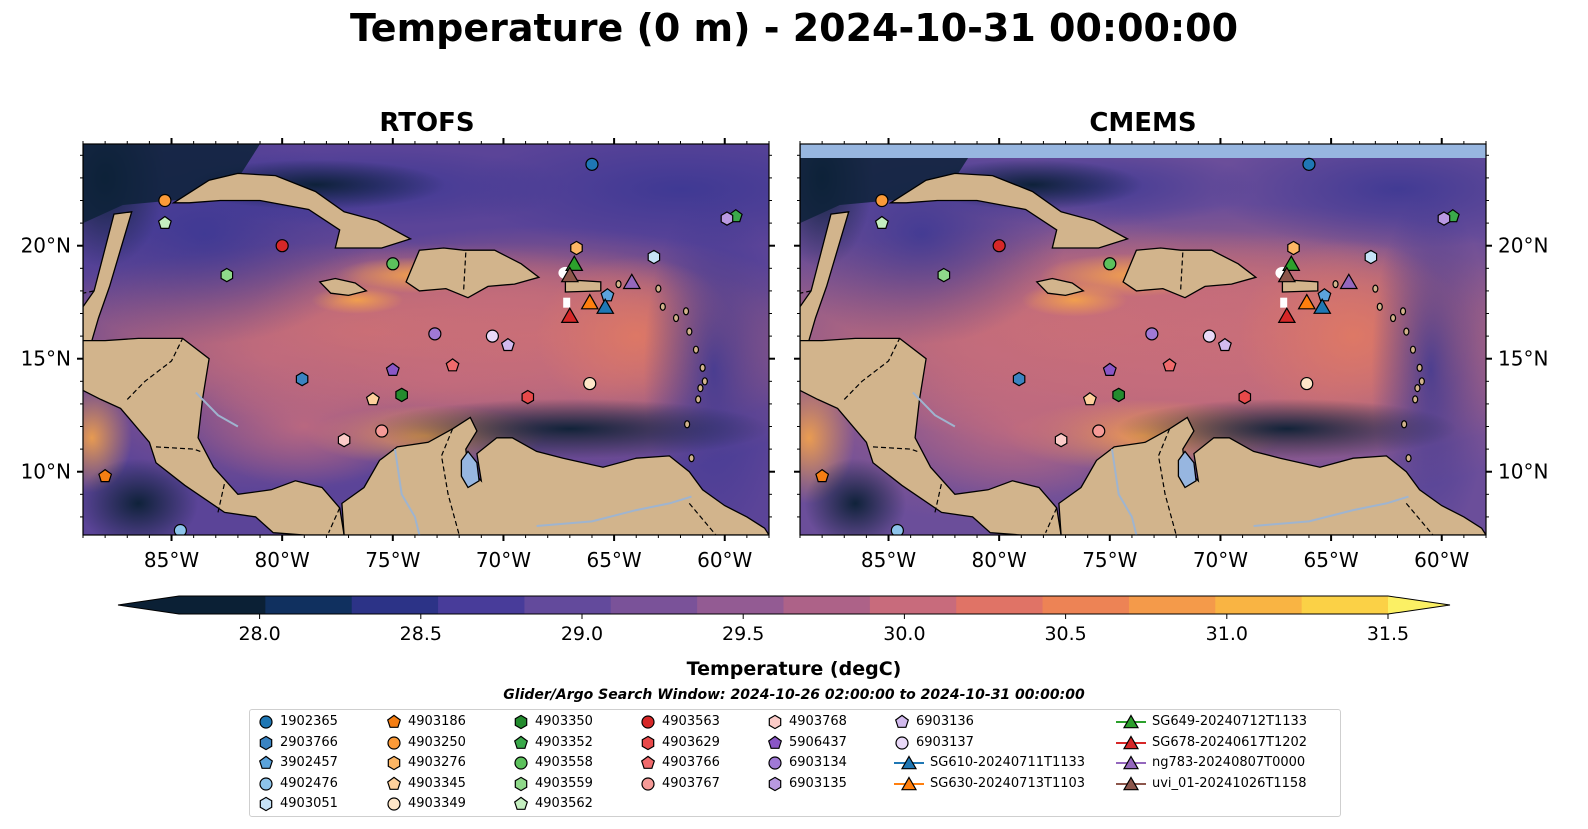 The height and width of the screenshot is (829, 1588). I want to click on glider-SG678-20240617T1202, so click(570, 314).